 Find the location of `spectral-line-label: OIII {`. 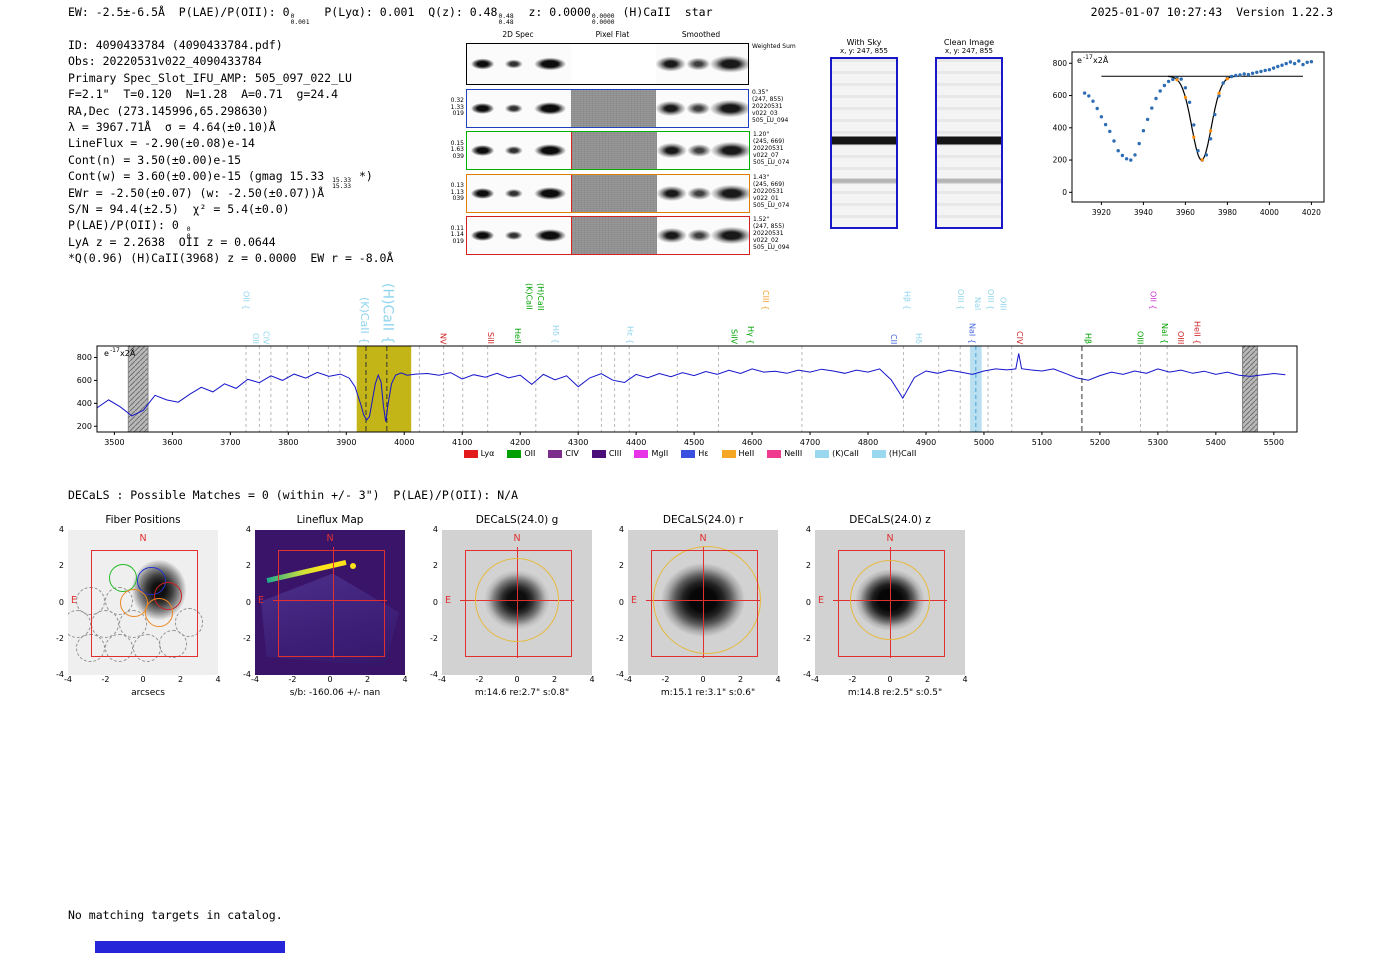

spectral-line-label: OIII { is located at coordinates (990, 299).